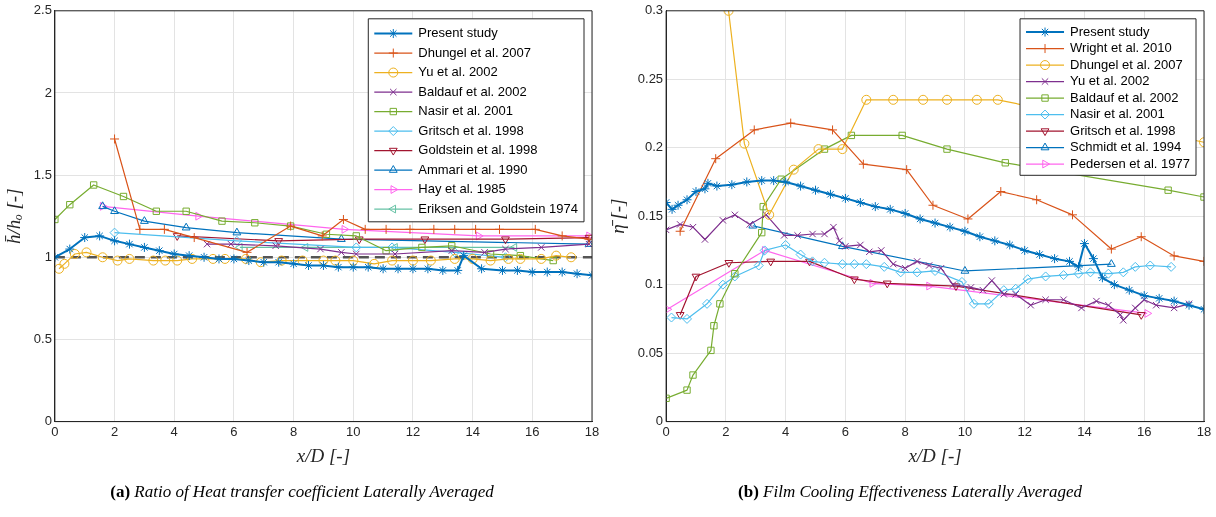 This screenshot has width=1216, height=517. Describe the element at coordinates (48, 256) in the screenshot. I see `y-tick-label: 1` at that location.